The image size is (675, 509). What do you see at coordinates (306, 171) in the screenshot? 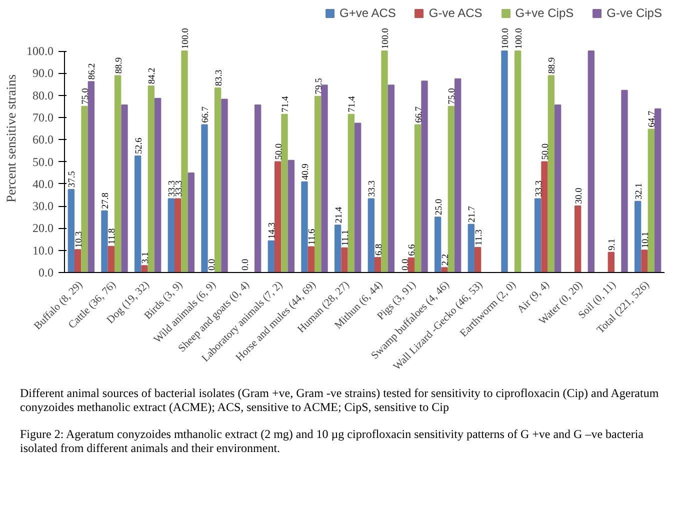
I see `data-label: 40.9` at bounding box center [306, 171].